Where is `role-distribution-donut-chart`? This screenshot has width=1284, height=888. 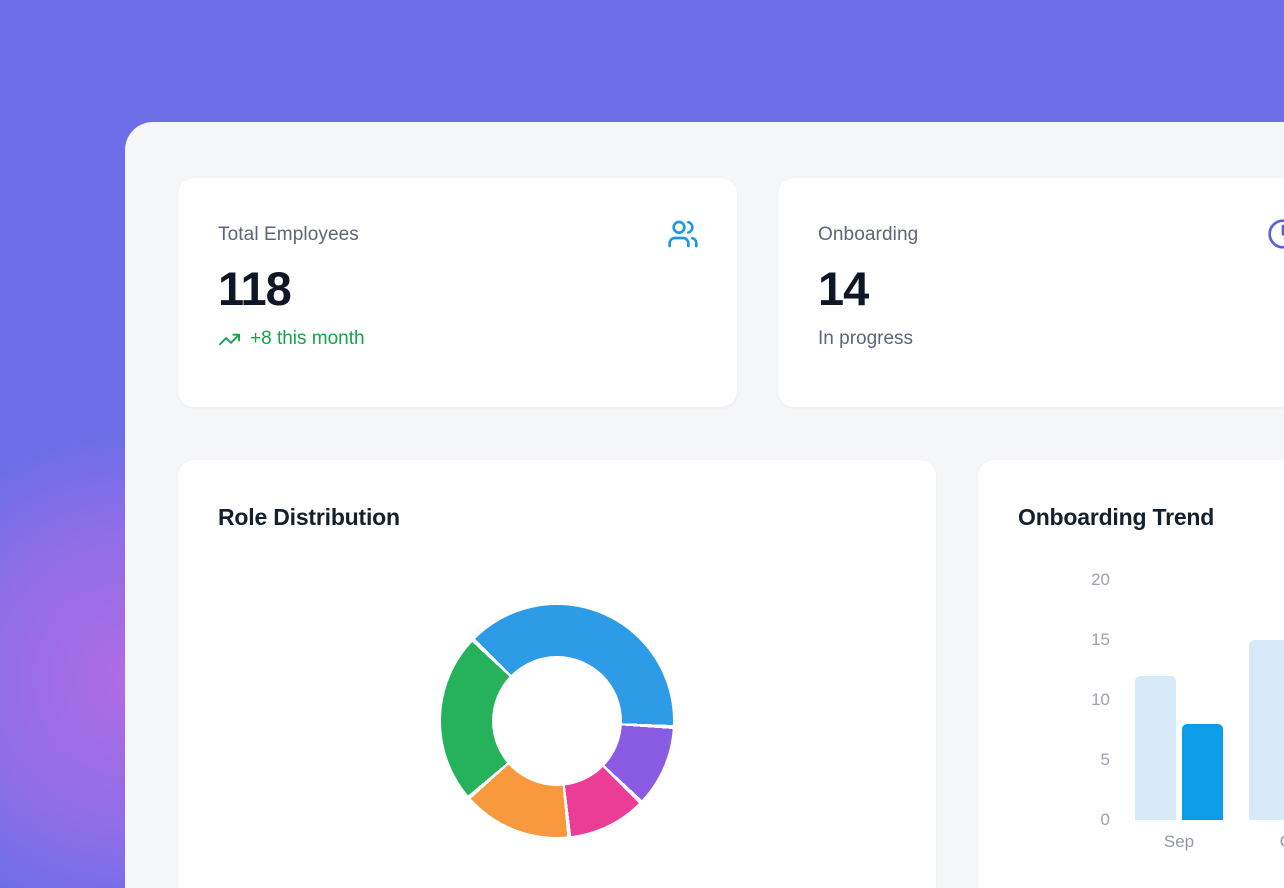
role-distribution-donut-chart is located at coordinates (557, 721).